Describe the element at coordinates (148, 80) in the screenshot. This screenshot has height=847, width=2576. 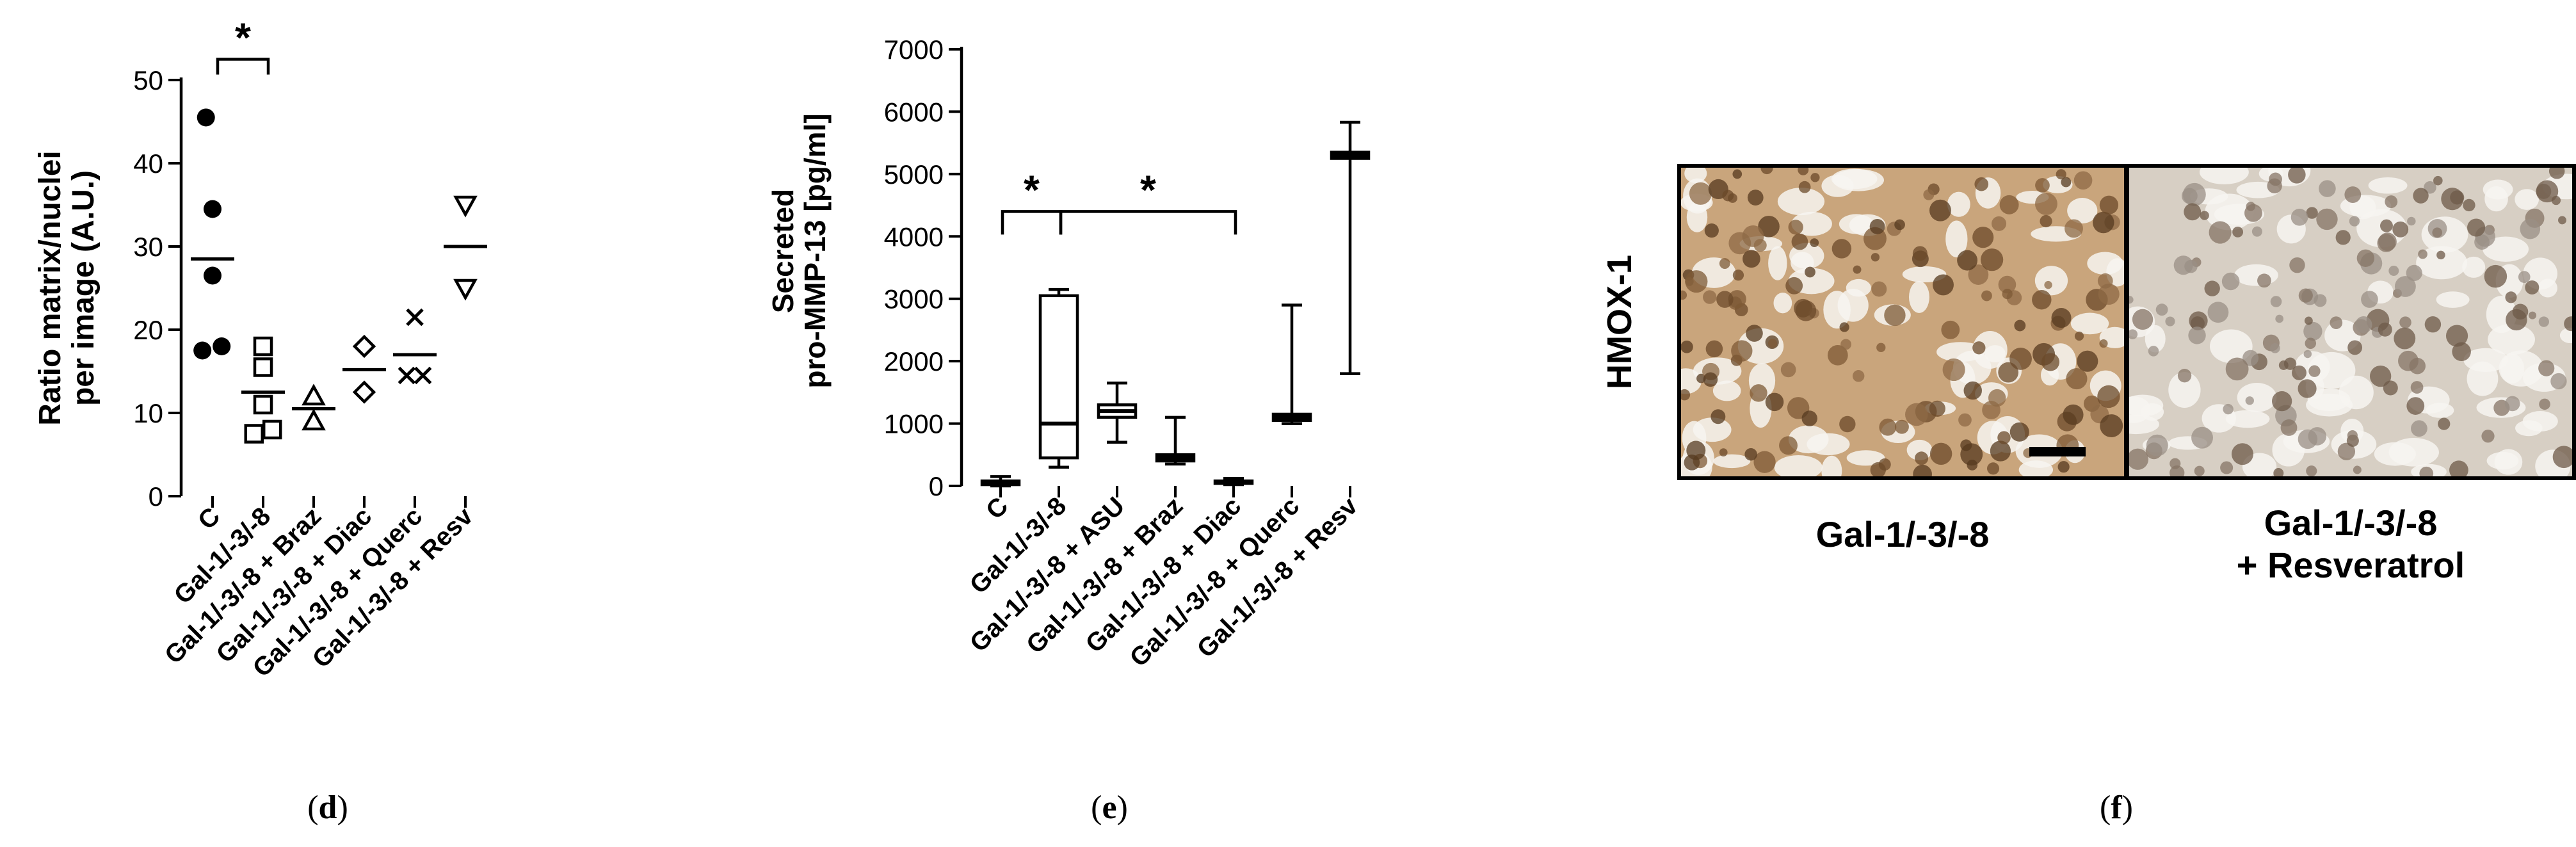
I see `y-tick-label: 50` at that location.